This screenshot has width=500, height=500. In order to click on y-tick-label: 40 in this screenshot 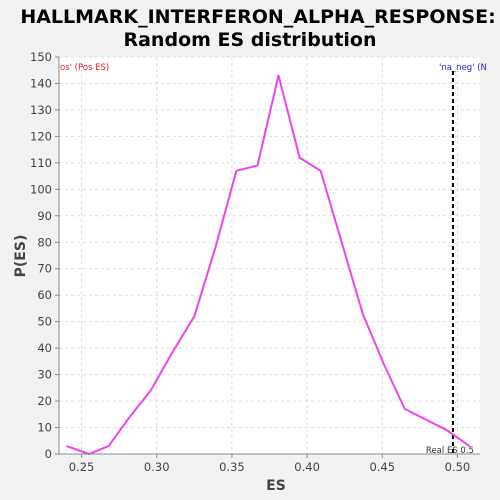, I will do `click(44, 348)`.